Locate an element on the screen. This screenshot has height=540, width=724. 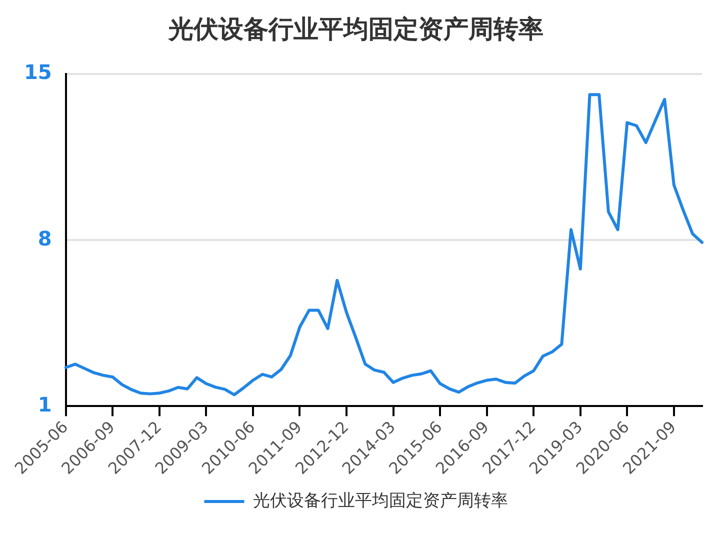
chart-title: 光伏设备行业平均固定资产周转率 is located at coordinates (356, 29).